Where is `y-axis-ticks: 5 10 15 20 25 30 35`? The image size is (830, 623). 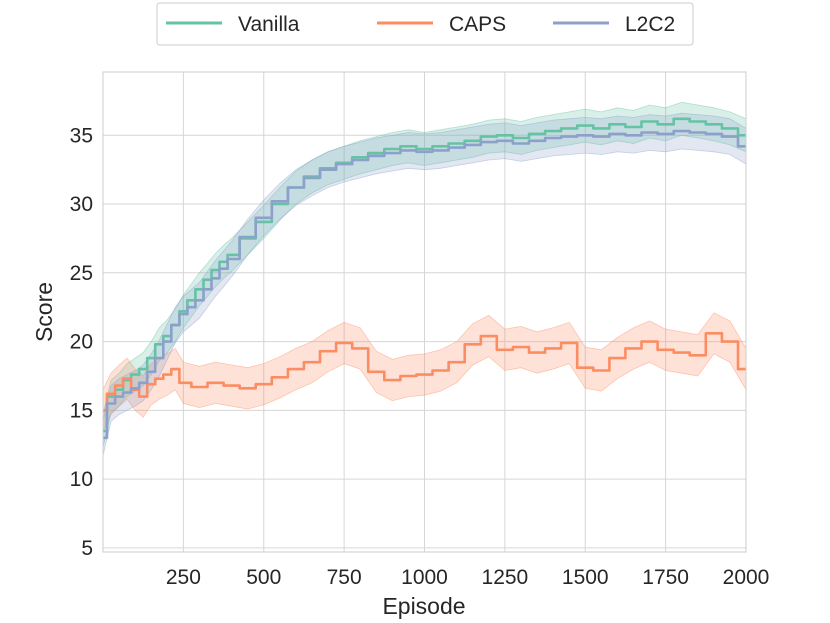
y-axis-ticks: 5 10 15 20 25 30 35 is located at coordinates (81, 342).